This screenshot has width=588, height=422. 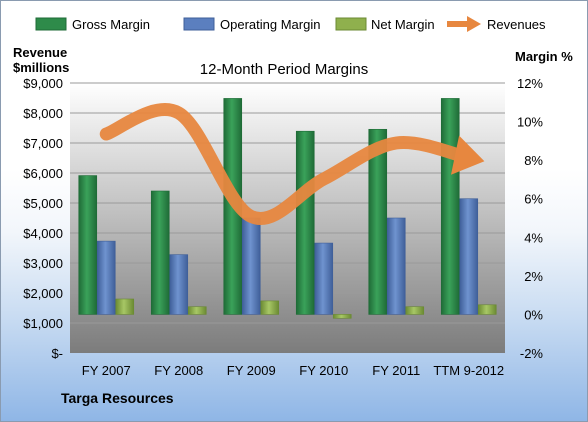 What do you see at coordinates (351, 24) in the screenshot?
I see `legend-swatch-net-margin` at bounding box center [351, 24].